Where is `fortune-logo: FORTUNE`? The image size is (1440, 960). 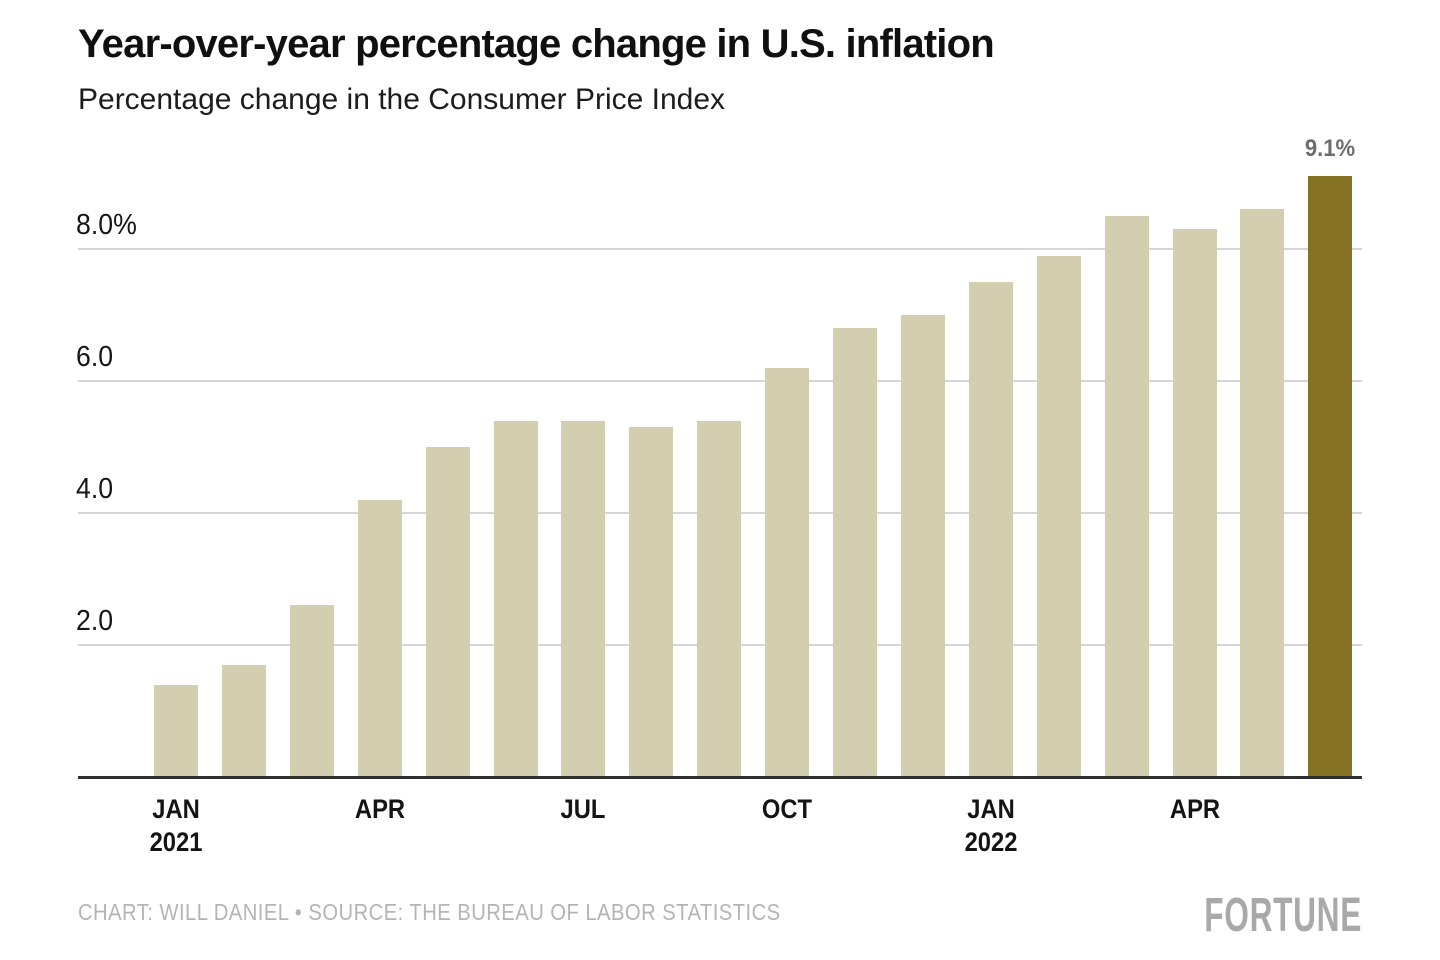
fortune-logo: FORTUNE is located at coordinates (1283, 915).